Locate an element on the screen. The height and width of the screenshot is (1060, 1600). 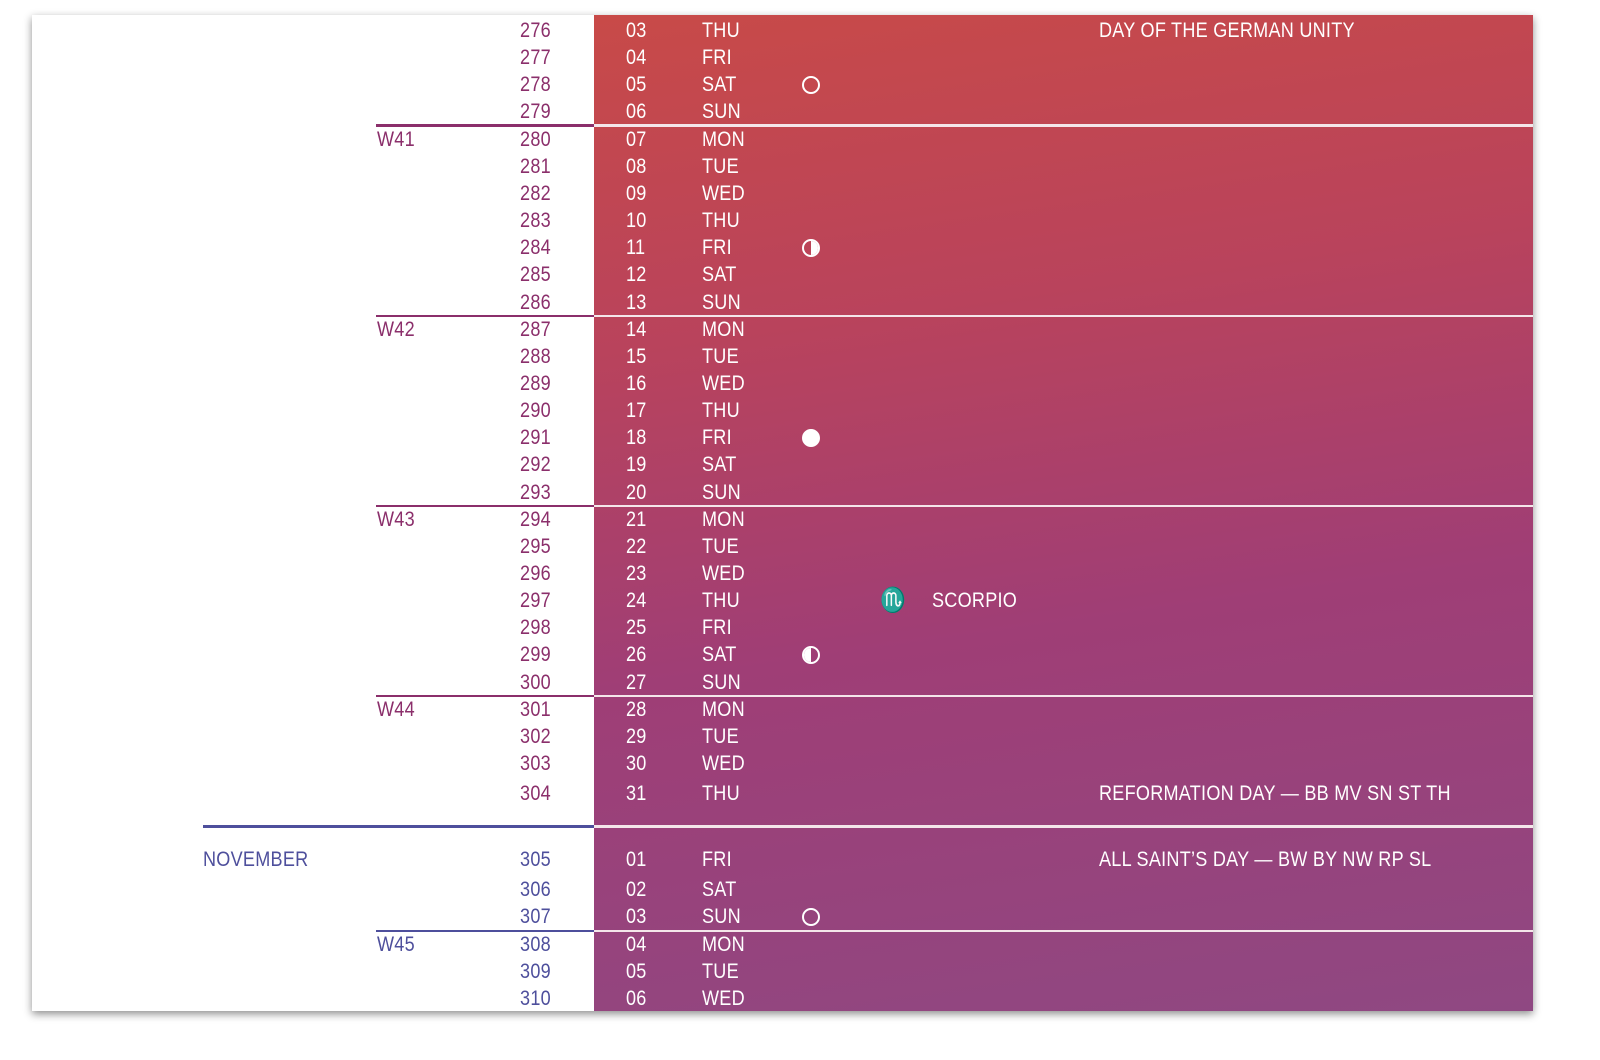
day-number: 01 is located at coordinates (636, 859).